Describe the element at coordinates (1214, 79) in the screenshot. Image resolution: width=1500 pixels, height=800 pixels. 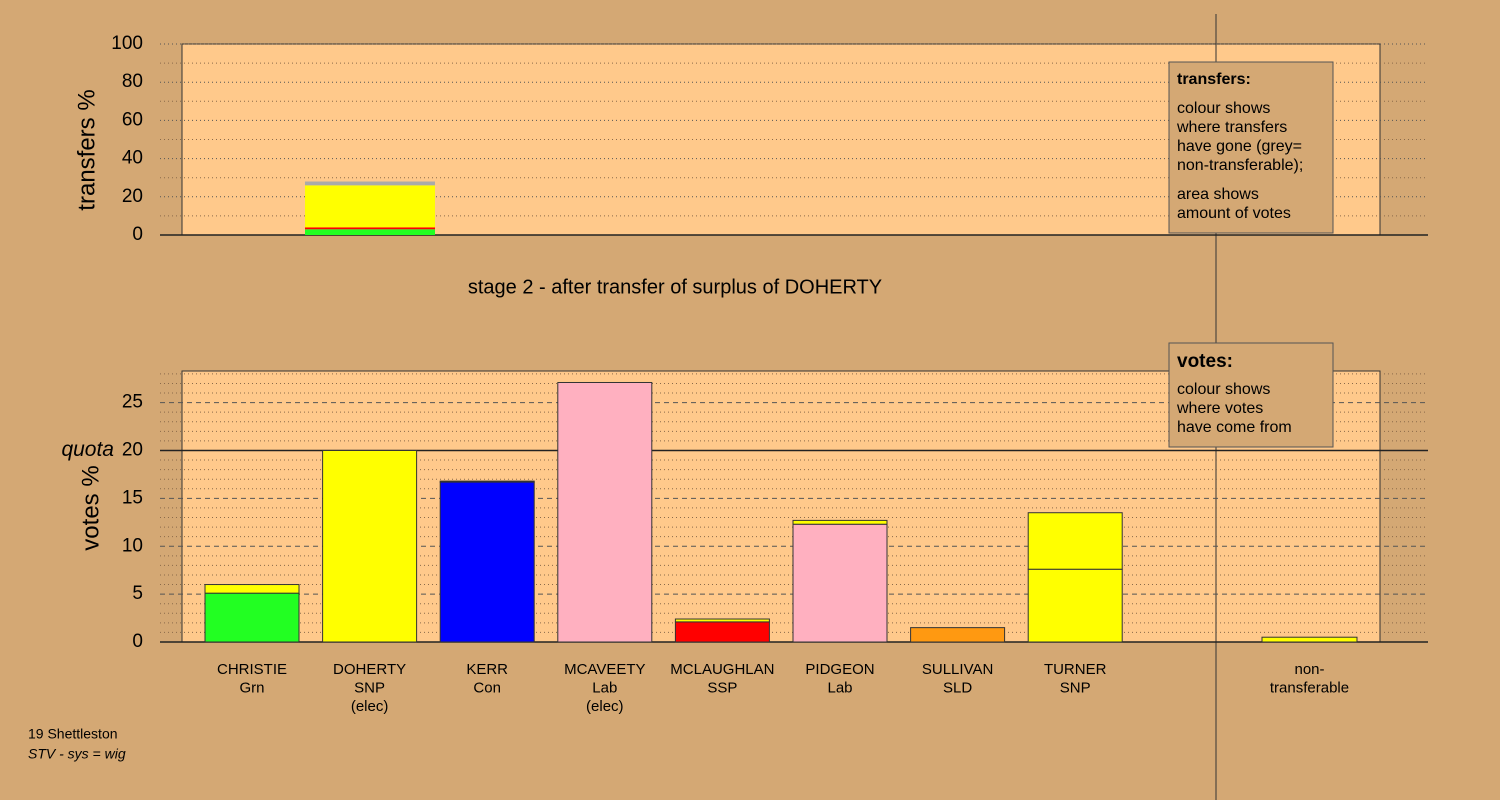
I see `legend-title: transfers:` at that location.